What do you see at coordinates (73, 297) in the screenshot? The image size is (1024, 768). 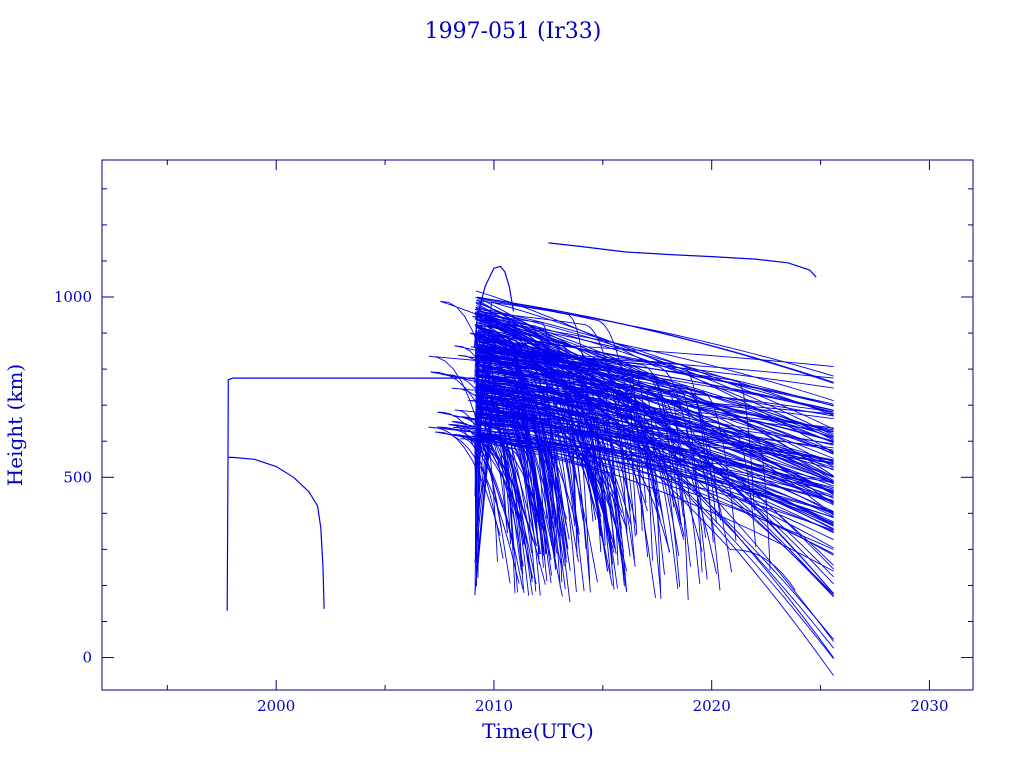 I see `y-tick-label: 1000` at bounding box center [73, 297].